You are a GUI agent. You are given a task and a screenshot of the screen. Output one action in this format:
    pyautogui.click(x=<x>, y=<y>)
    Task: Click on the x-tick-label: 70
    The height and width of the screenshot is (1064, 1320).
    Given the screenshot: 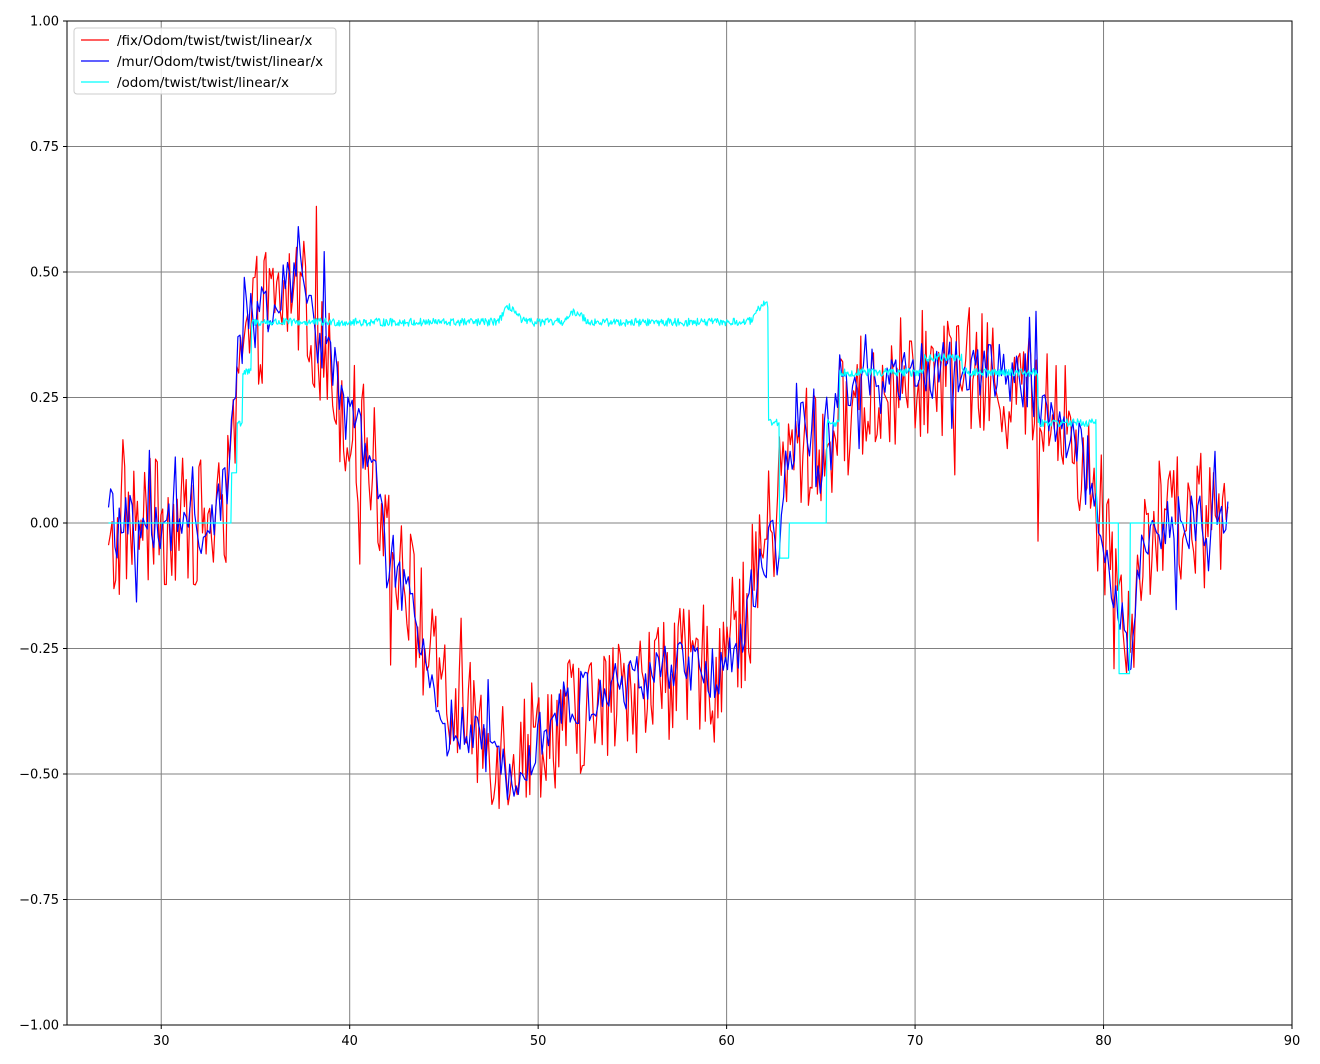 What is the action you would take?
    pyautogui.click(x=915, y=1041)
    